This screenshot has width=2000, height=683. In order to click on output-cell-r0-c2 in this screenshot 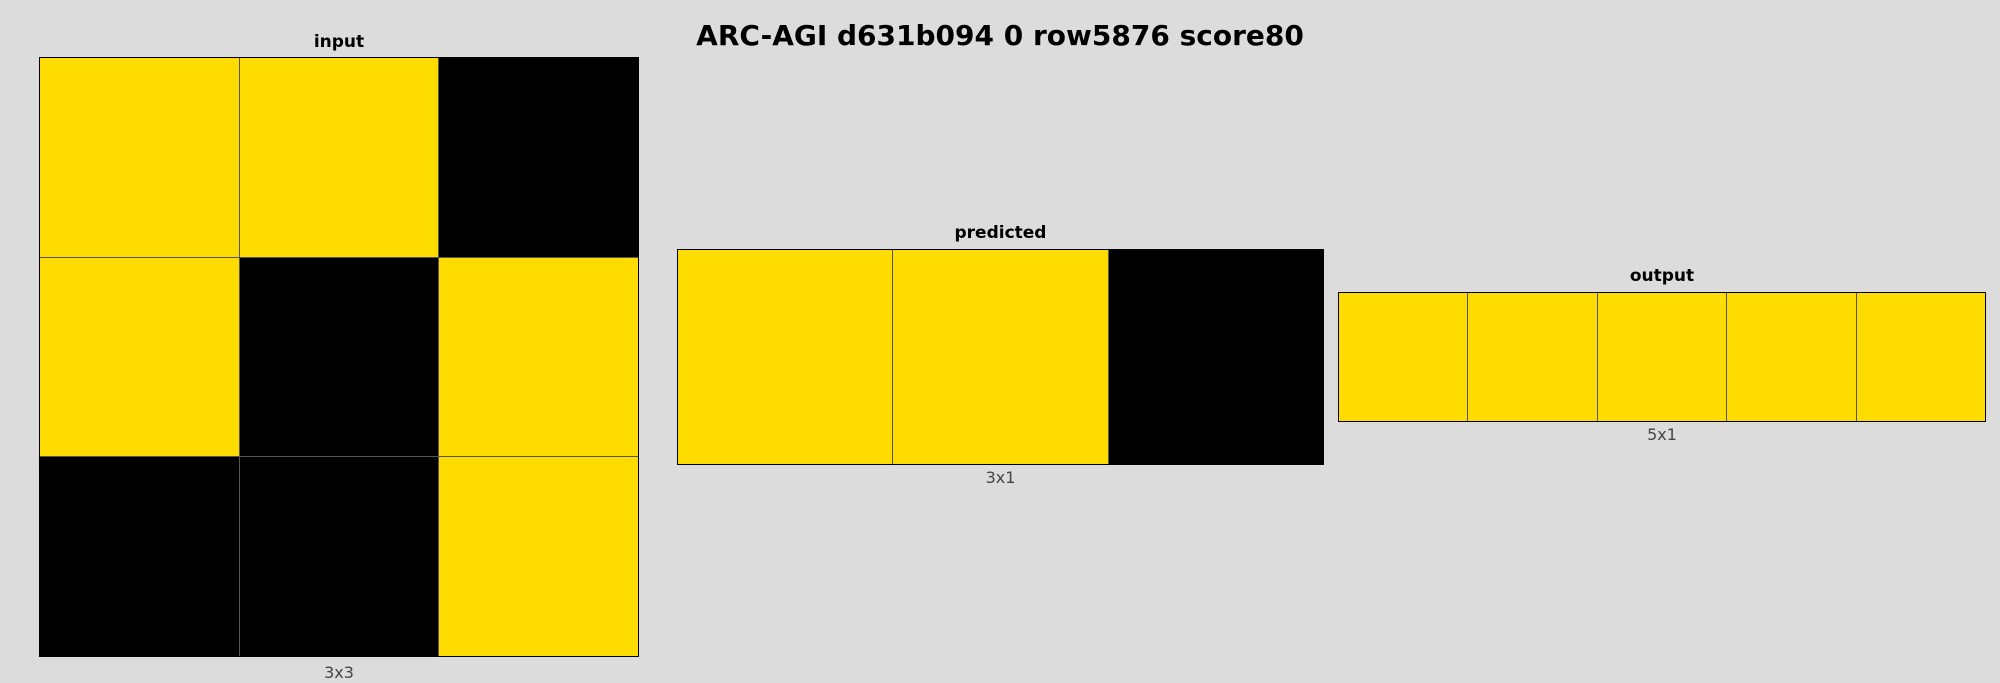, I will do `click(1662, 357)`.